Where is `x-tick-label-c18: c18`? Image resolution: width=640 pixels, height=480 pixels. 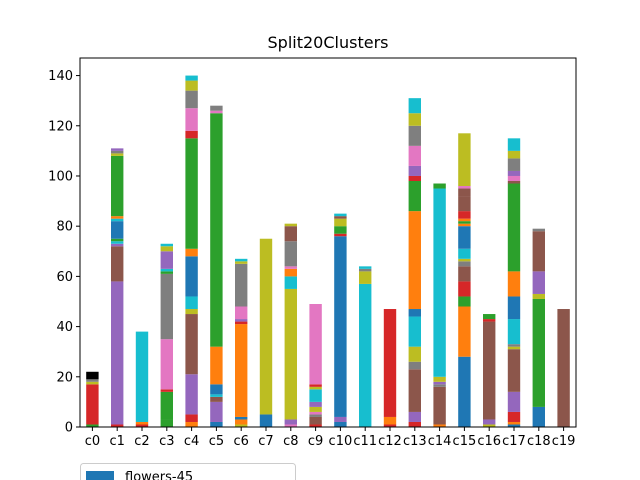 x-tick-label-c18: c18 is located at coordinates (539, 441).